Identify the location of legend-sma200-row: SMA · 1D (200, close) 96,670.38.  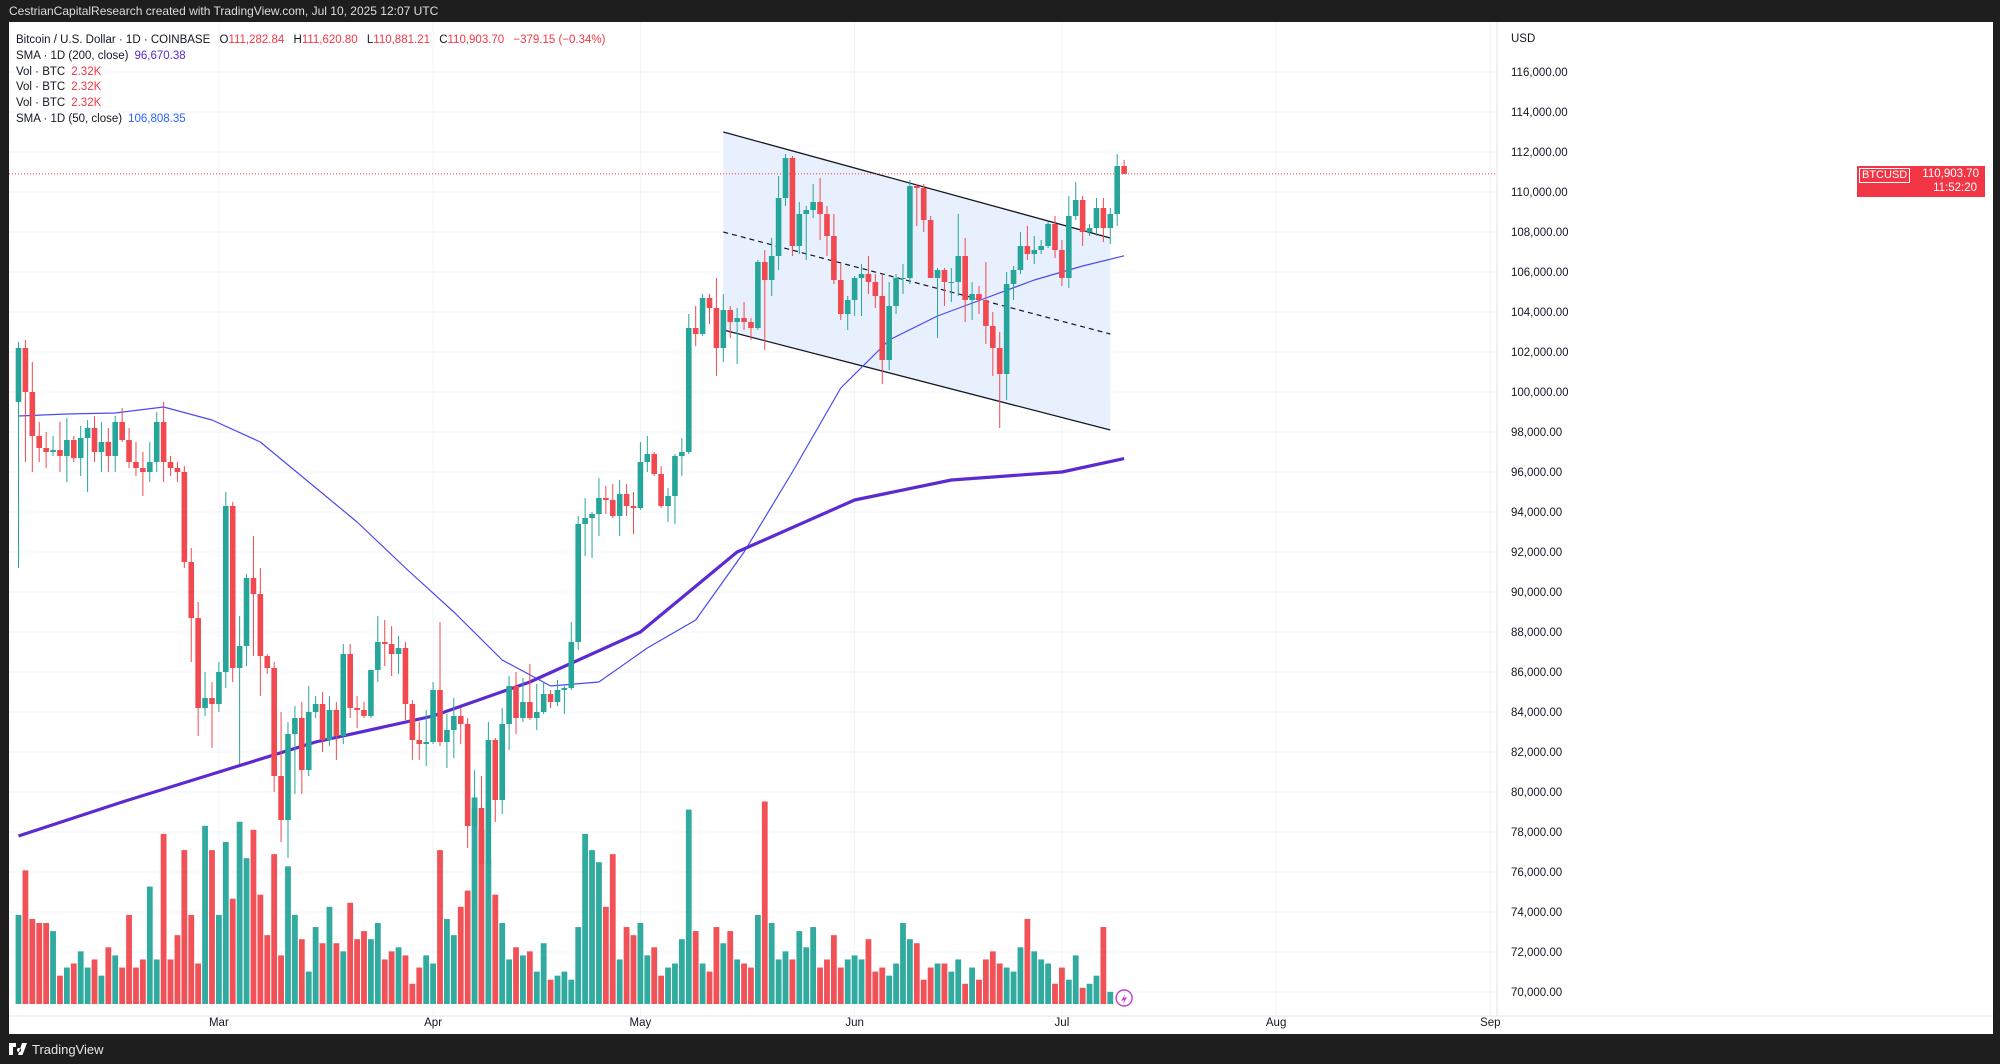
(310, 57).